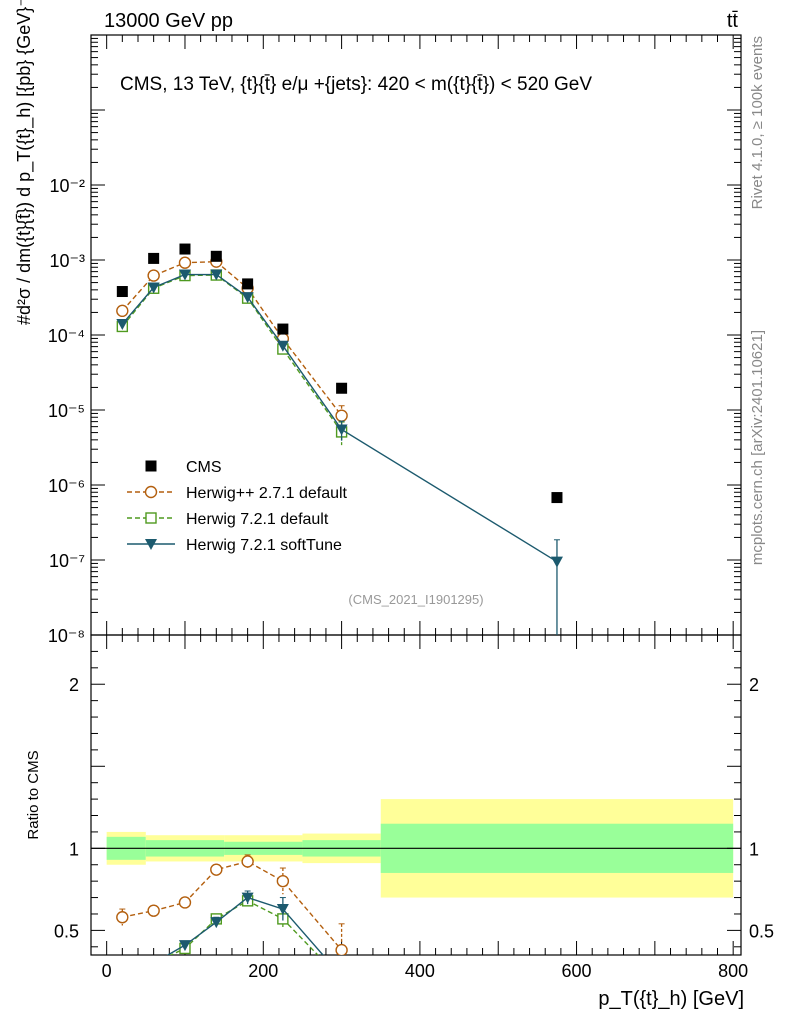 The image size is (786, 1024). I want to click on y-tick-label: 10⁻⁸, so click(66, 636).